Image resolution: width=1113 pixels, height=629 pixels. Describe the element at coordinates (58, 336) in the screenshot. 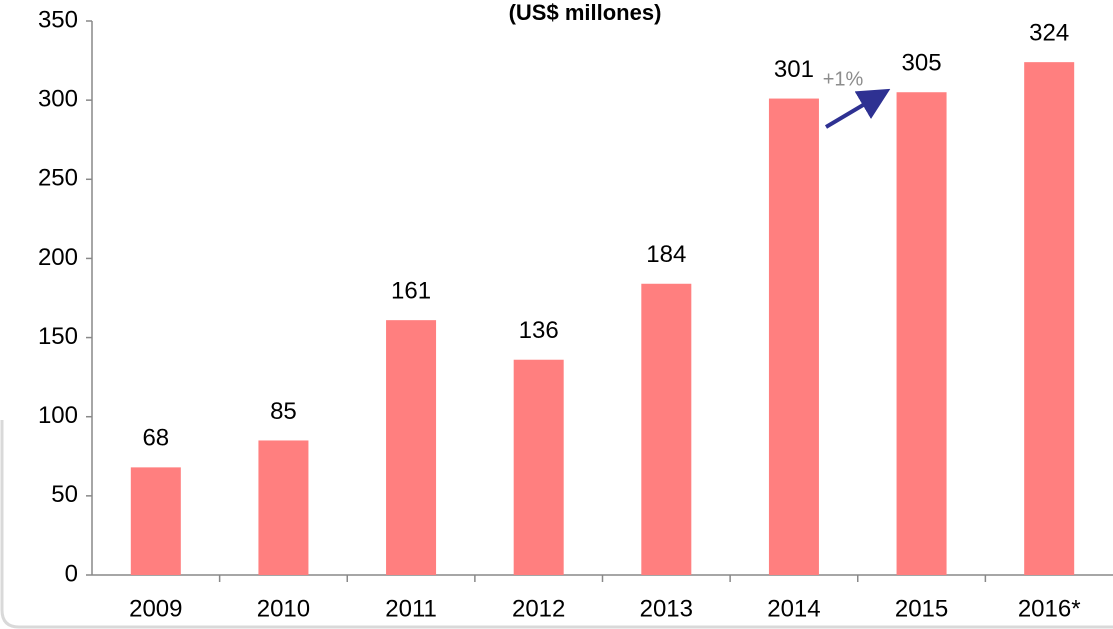

I see `y-tick-label: 150` at that location.